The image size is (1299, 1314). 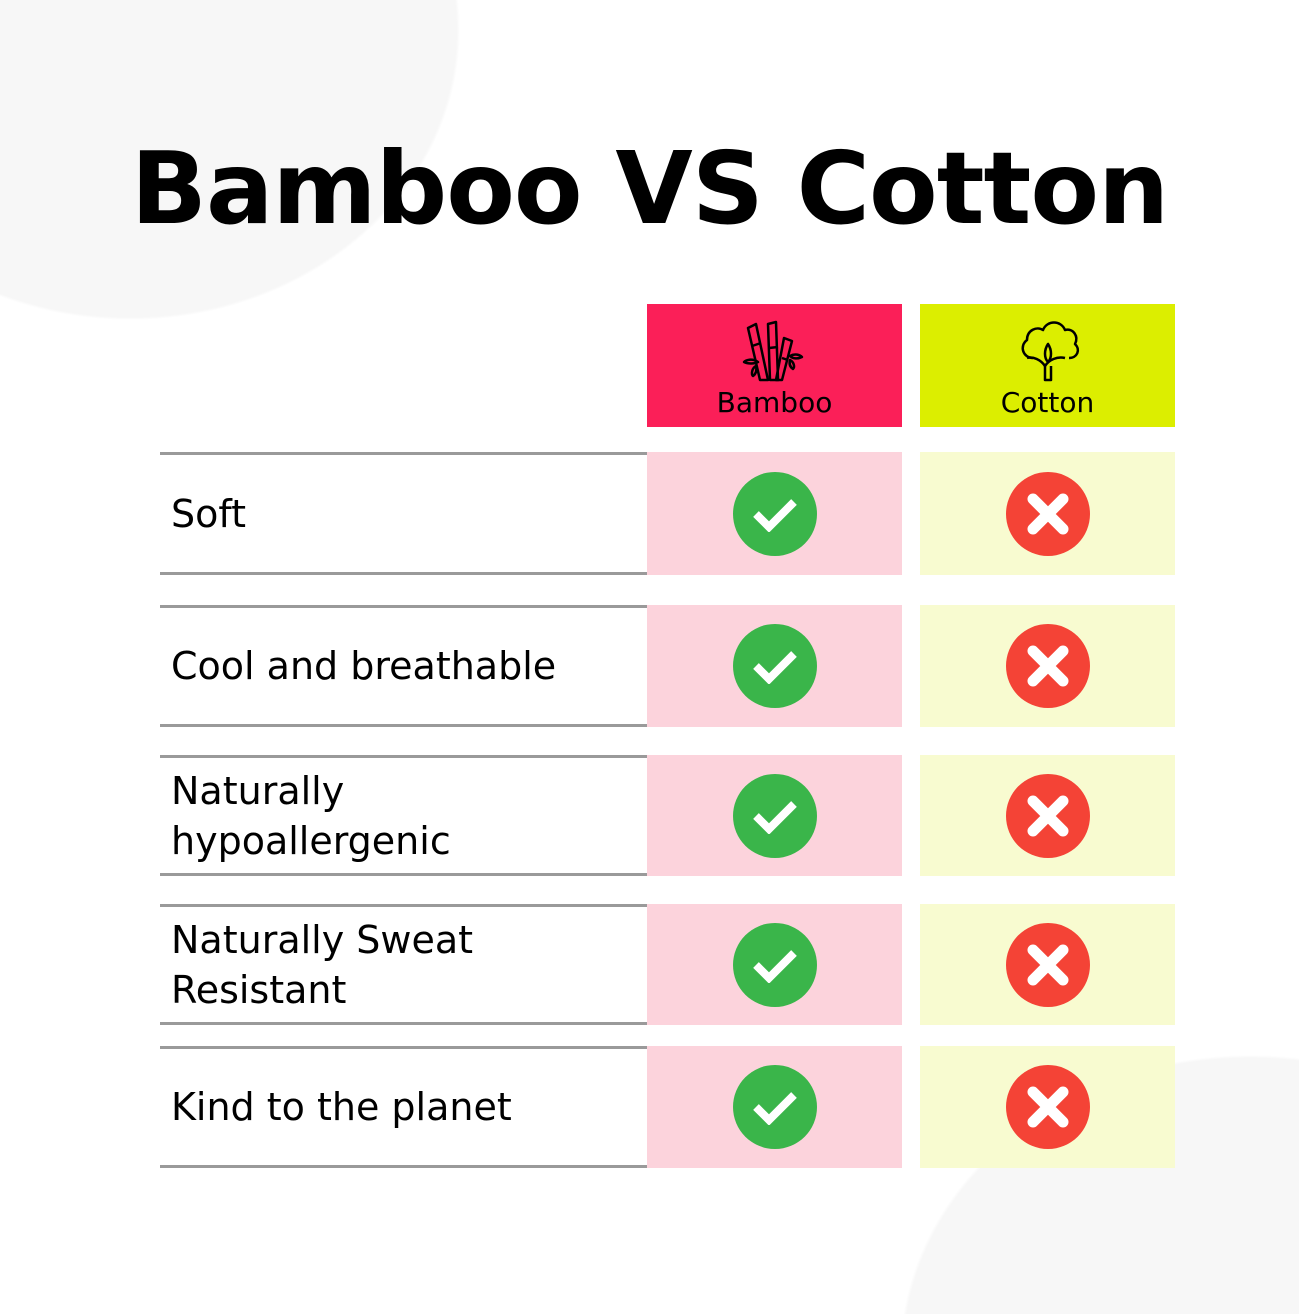 What do you see at coordinates (774, 402) in the screenshot?
I see `column-label: Bamboo` at bounding box center [774, 402].